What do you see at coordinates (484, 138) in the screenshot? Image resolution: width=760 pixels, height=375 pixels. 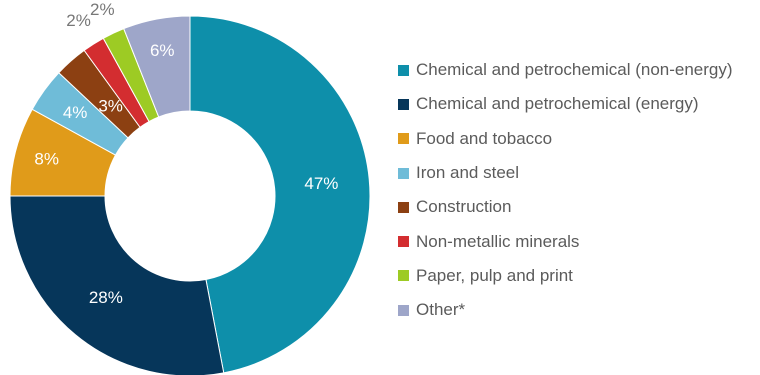 I see `legend-label: Food and tobacco` at bounding box center [484, 138].